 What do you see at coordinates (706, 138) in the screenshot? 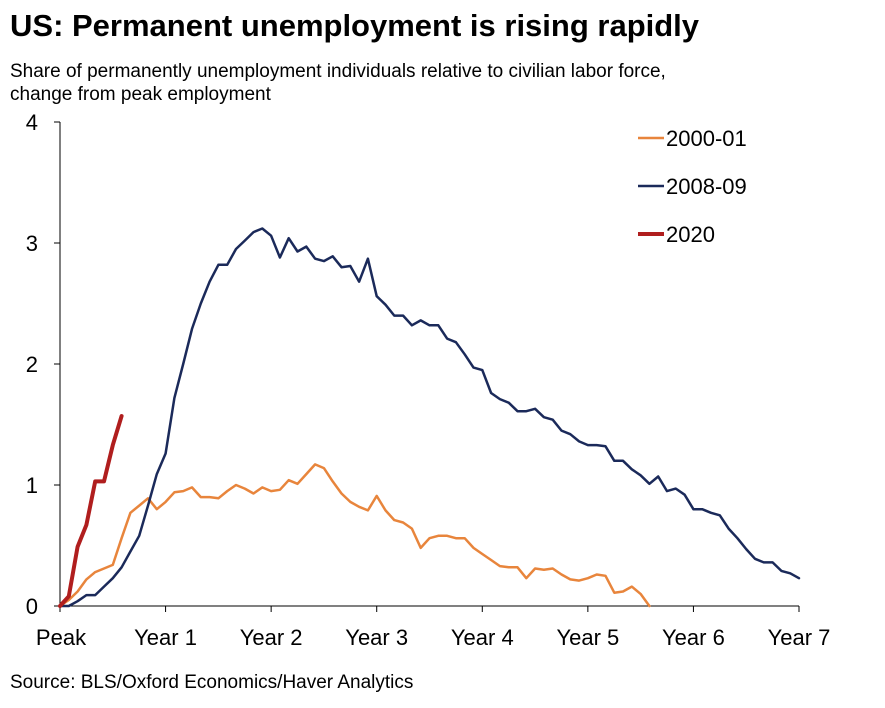
I see `legend-label-2000-01: 2000-01` at bounding box center [706, 138].